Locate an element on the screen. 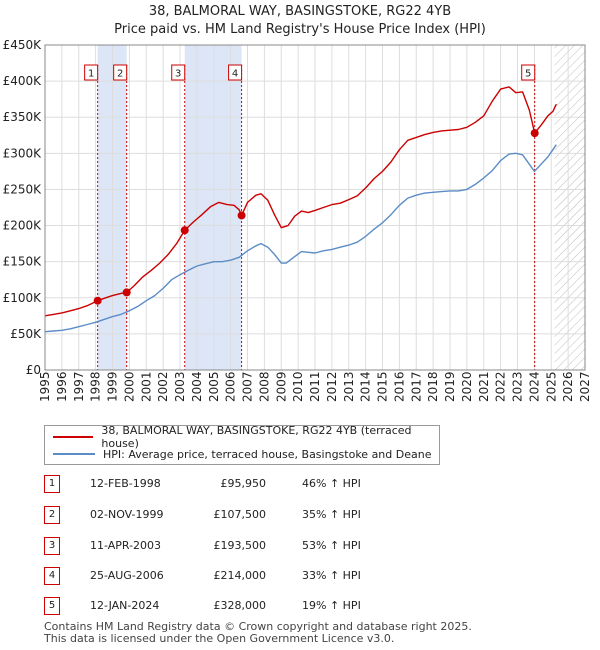 Image resolution: width=600 pixels, height=650 pixels. sale-price: £214,000 is located at coordinates (240, 575).